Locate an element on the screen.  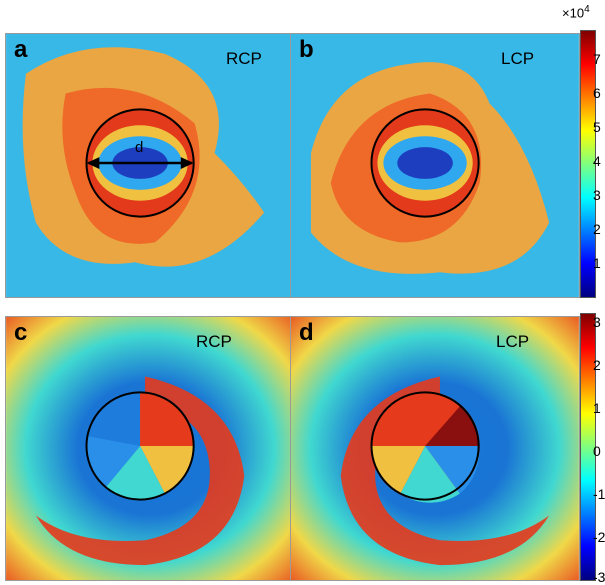
colorbar-bottom-tick: 1 is located at coordinates (597, 408).